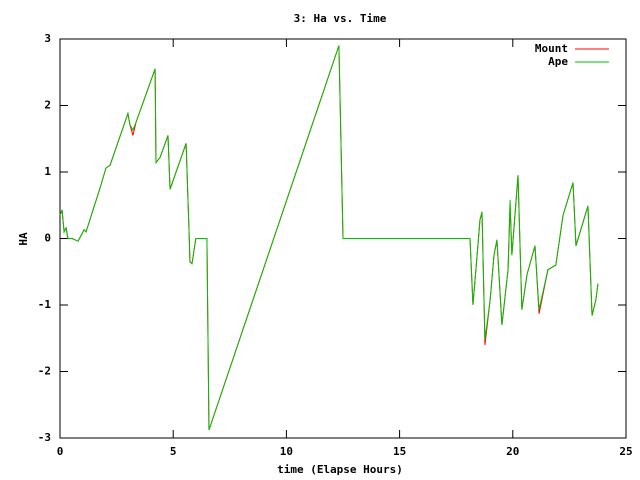 The height and width of the screenshot is (480, 640). What do you see at coordinates (173, 451) in the screenshot?
I see `x-tick-label: 5` at bounding box center [173, 451].